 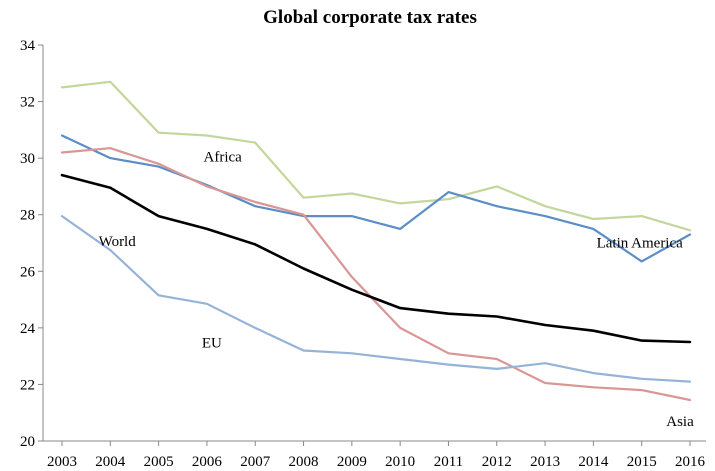 What do you see at coordinates (352, 462) in the screenshot?
I see `x-tick-label: 2009` at bounding box center [352, 462].